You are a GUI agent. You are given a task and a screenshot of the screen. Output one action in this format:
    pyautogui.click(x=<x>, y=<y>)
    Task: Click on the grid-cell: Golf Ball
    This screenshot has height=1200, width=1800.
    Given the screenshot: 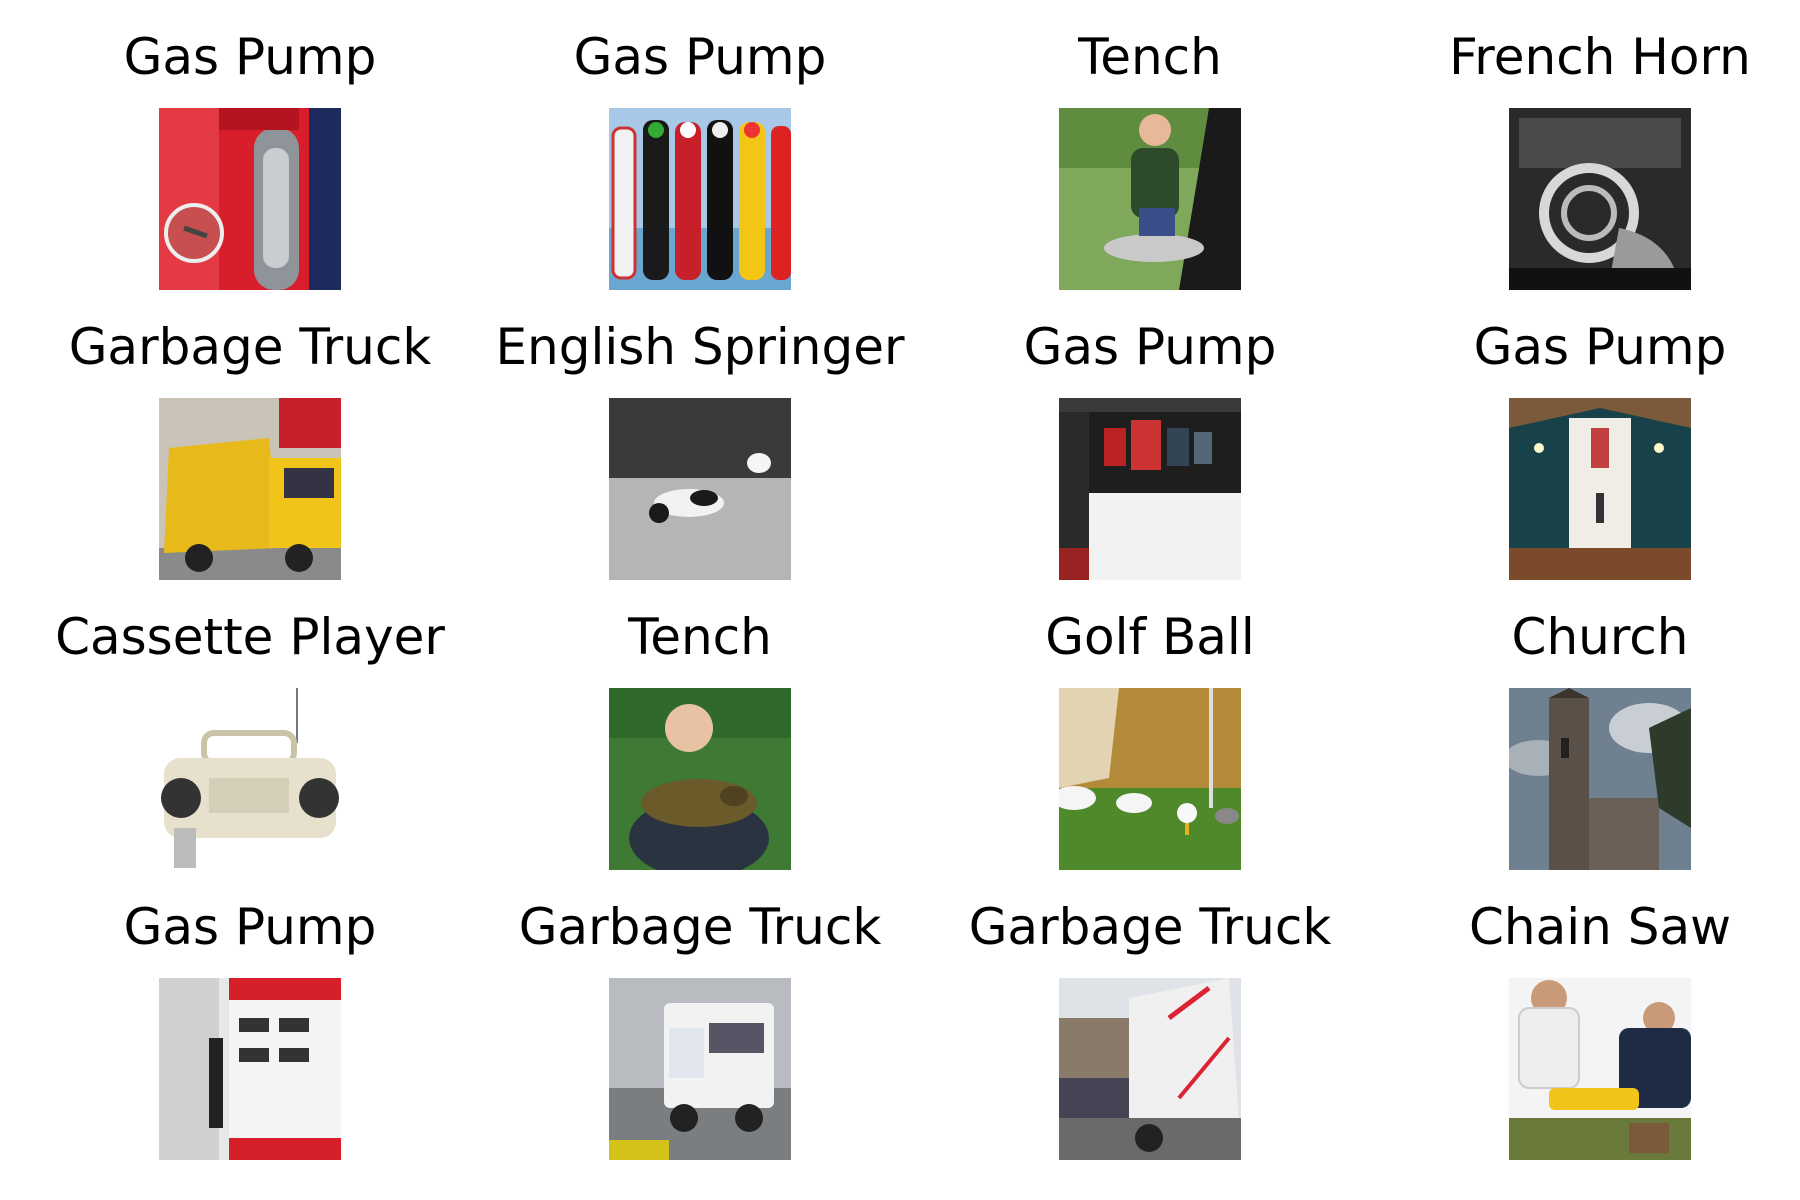 What is the action you would take?
    pyautogui.click(x=1150, y=725)
    